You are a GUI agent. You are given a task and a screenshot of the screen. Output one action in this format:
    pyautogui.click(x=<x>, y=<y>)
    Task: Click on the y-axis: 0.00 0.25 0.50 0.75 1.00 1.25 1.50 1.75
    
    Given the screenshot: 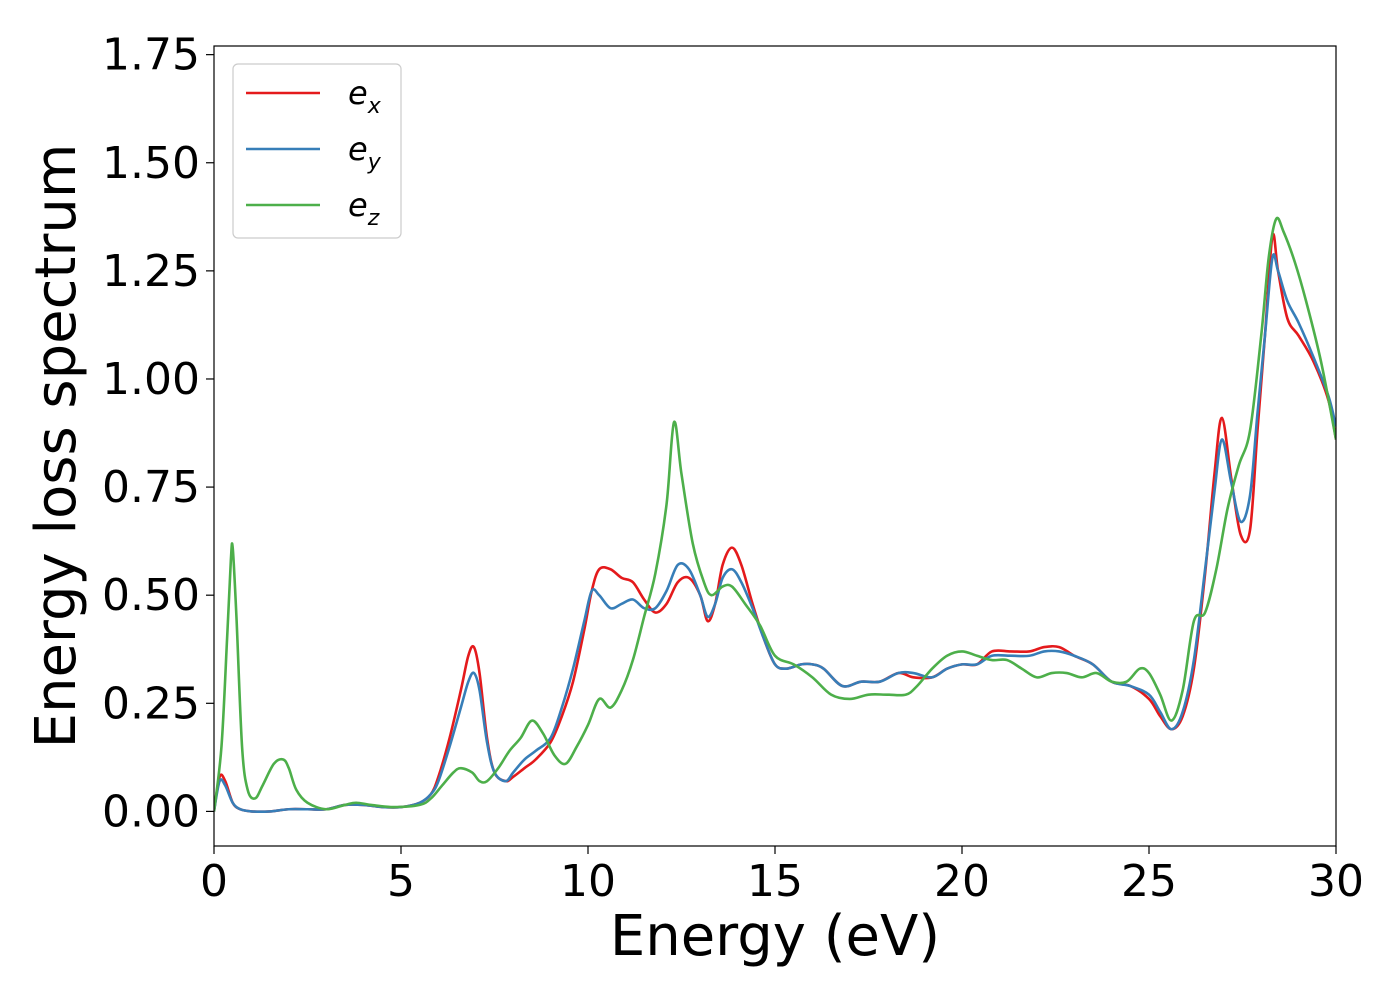 What is the action you would take?
    pyautogui.click(x=158, y=433)
    